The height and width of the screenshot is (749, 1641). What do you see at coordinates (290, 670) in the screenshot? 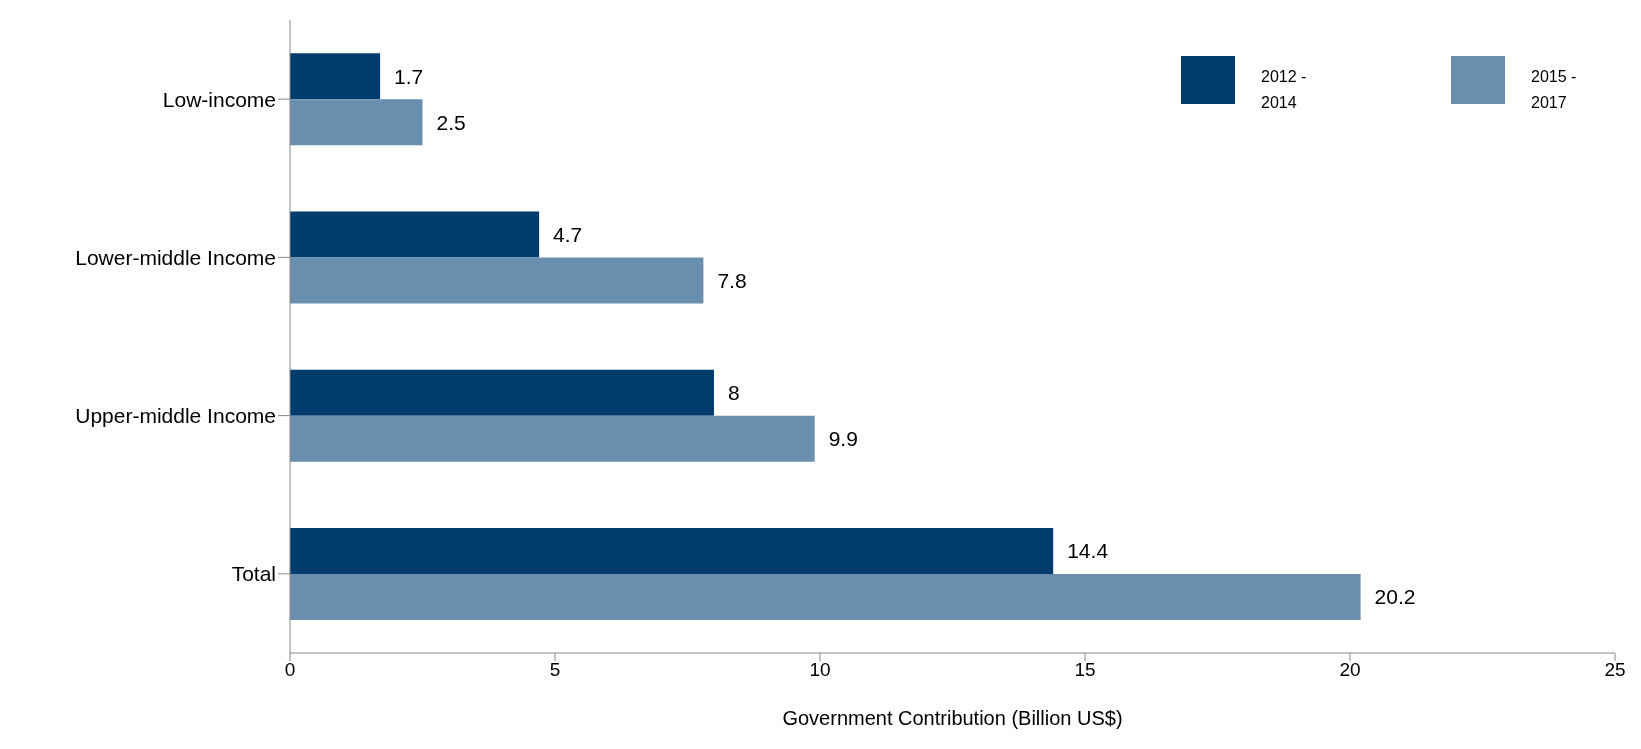
I see `x-tick-label: 0` at bounding box center [290, 670].